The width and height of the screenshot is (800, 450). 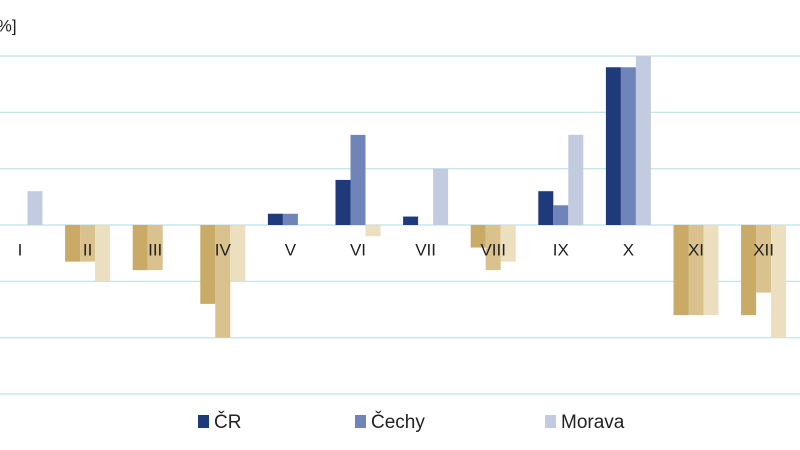 What do you see at coordinates (425, 249) in the screenshot?
I see `x-tick-label: VII` at bounding box center [425, 249].